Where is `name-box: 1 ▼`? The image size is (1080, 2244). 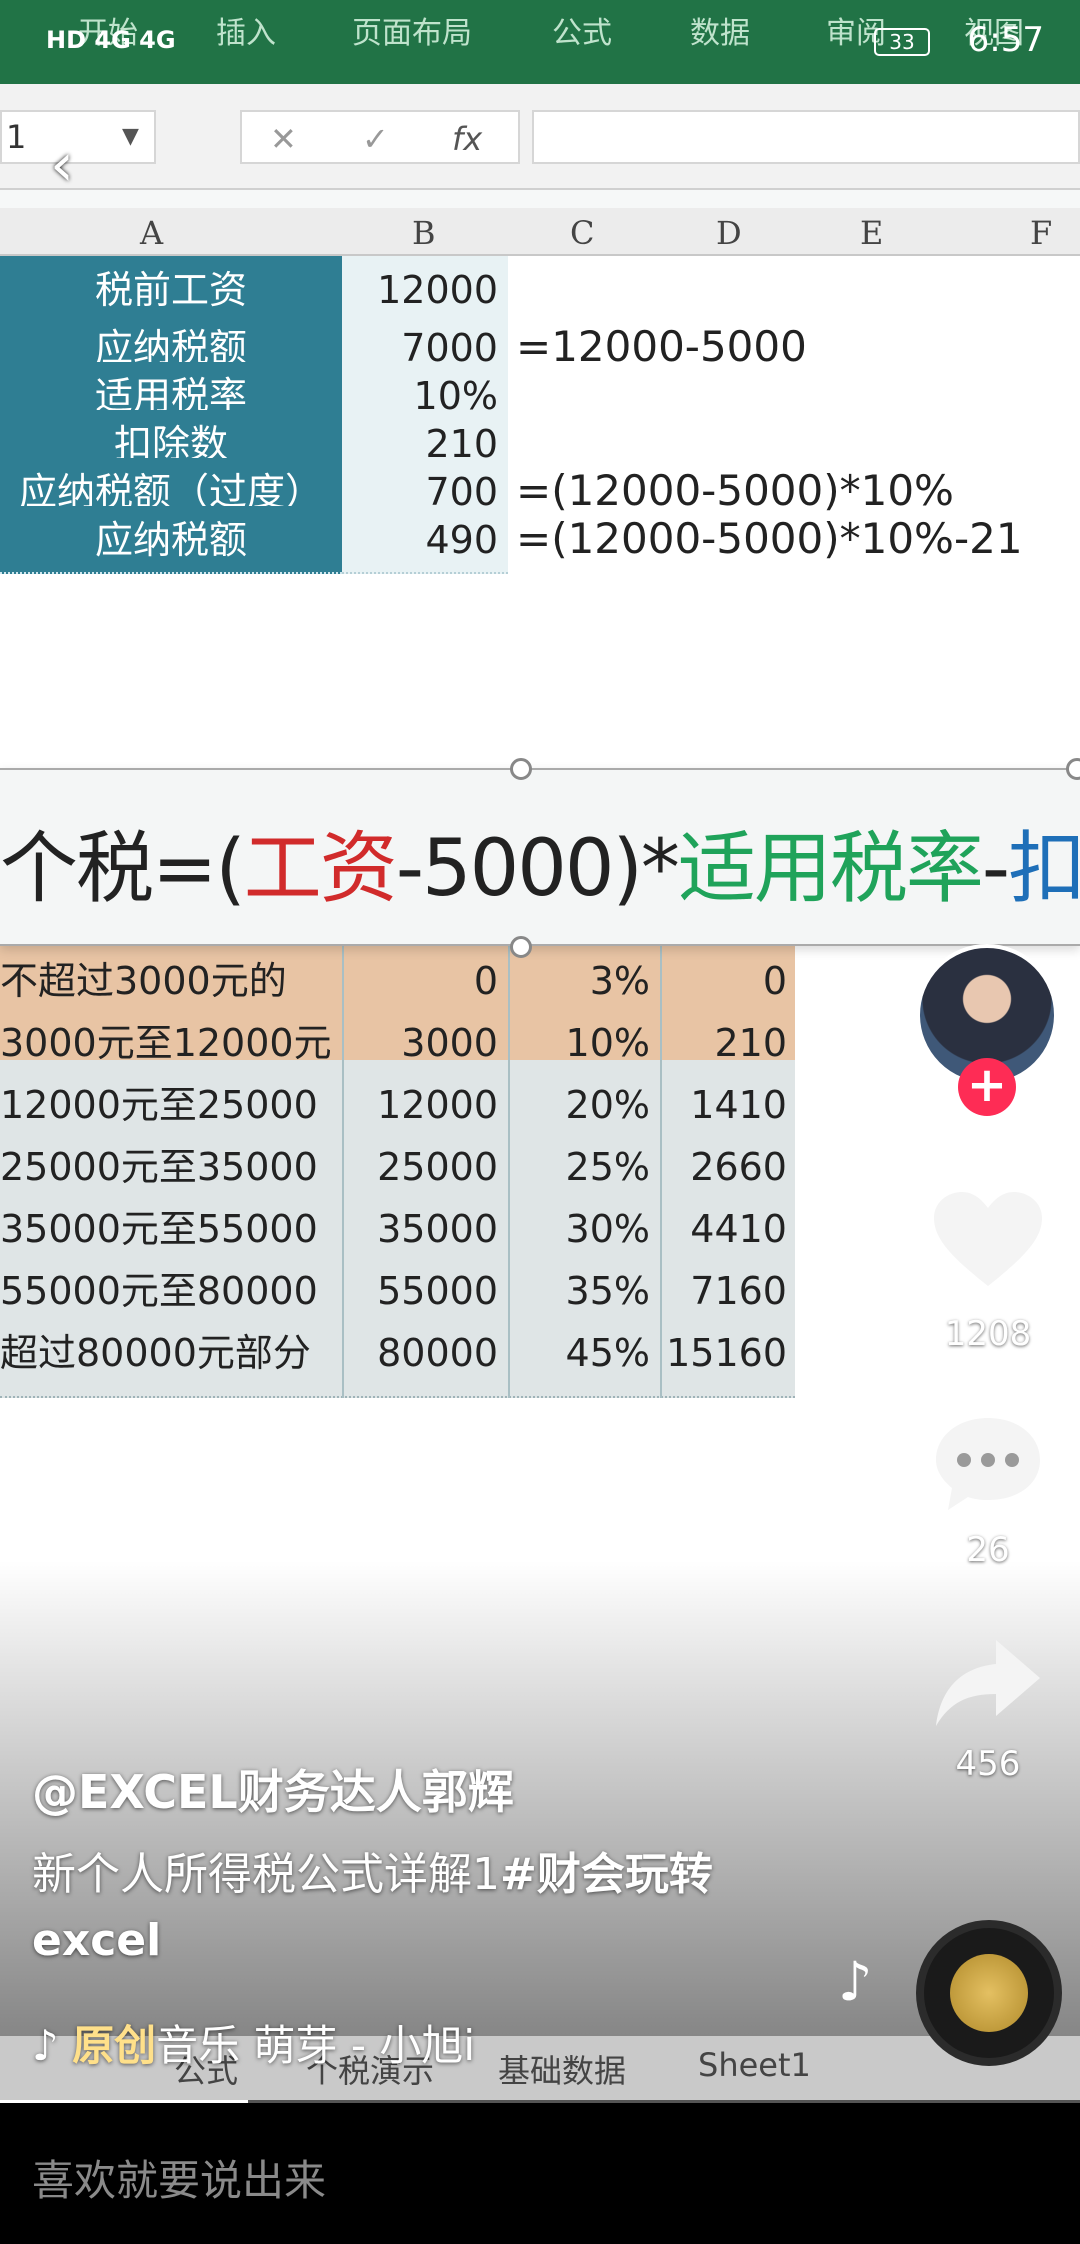
name-box: 1 ▼ is located at coordinates (78, 137).